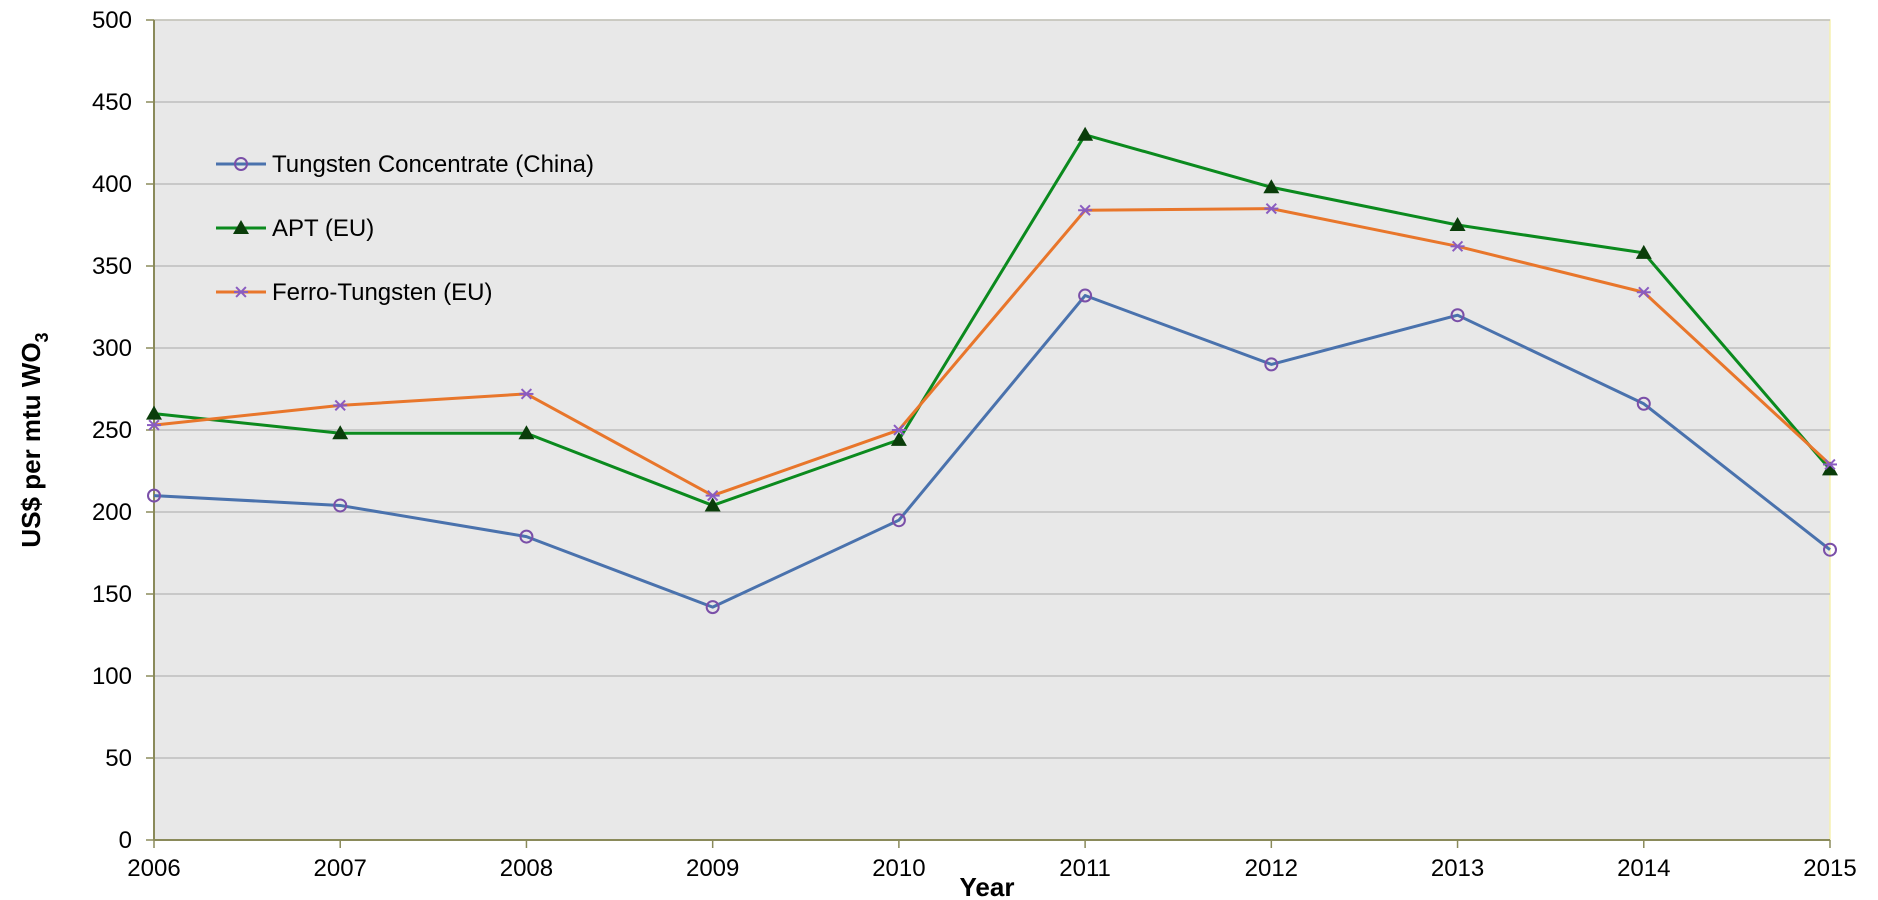  Describe the element at coordinates (112, 594) in the screenshot. I see `y-tick-label: 150` at that location.